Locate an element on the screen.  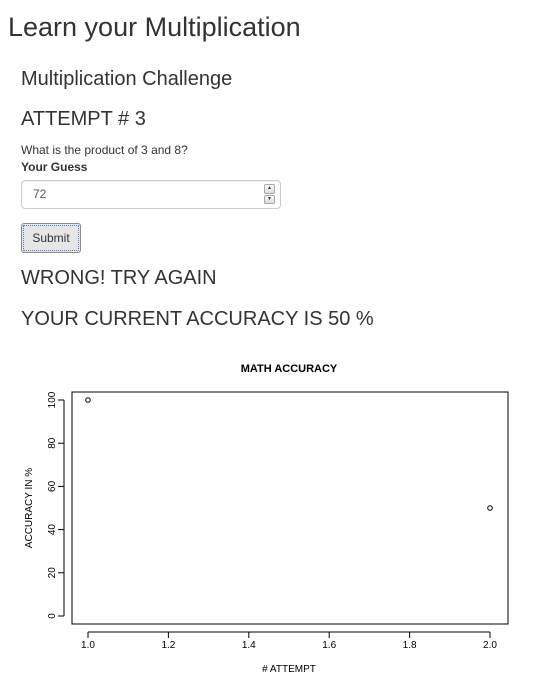
number-spinner: ▲ ▼ is located at coordinates (269, 194).